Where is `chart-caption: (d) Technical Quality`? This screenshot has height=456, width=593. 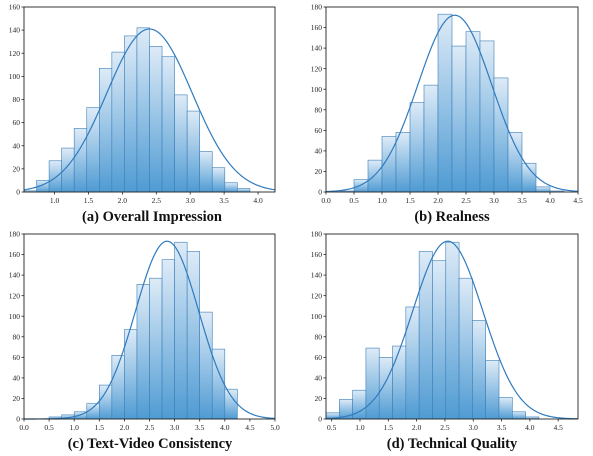
chart-caption: (d) Technical Quality is located at coordinates (452, 444).